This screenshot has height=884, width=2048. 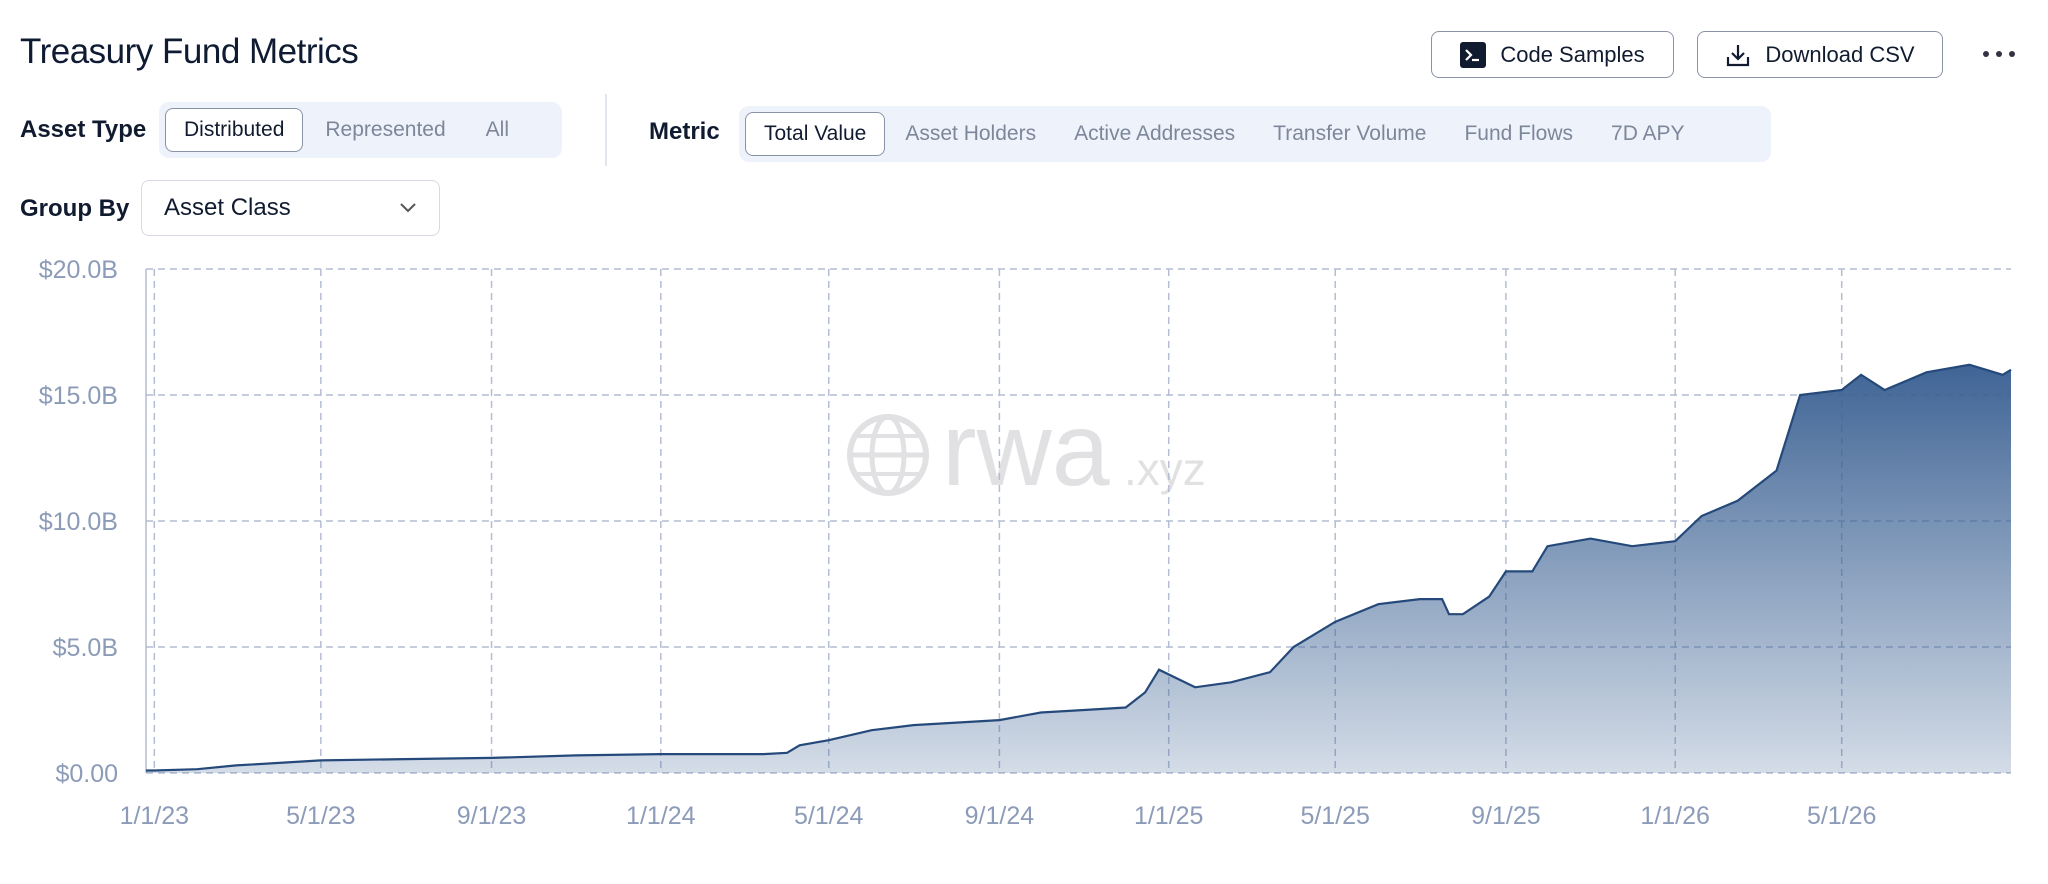 I want to click on watermark-text: rwa, so click(x=1026, y=450).